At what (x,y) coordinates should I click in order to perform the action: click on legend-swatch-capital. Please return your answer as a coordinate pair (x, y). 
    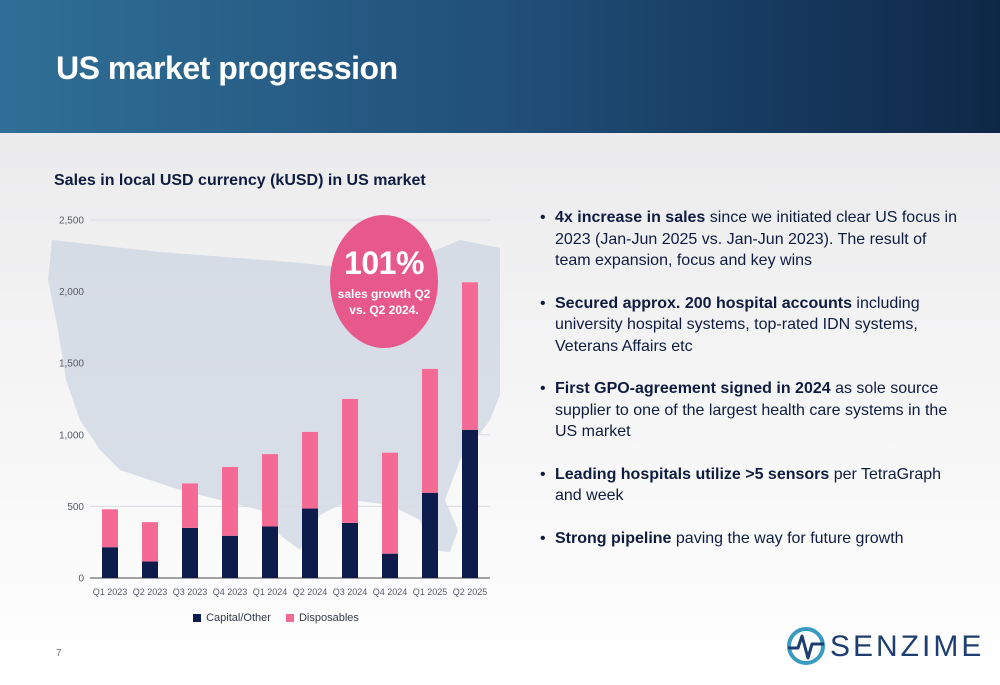
    Looking at the image, I should click on (197, 618).